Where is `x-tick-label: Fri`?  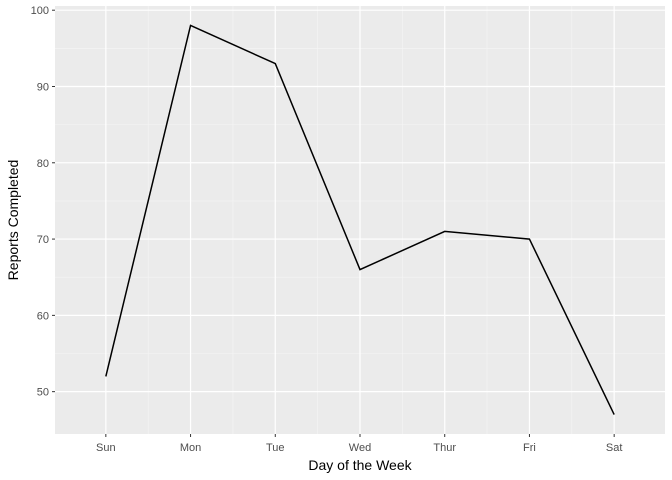 x-tick-label: Fri is located at coordinates (529, 448).